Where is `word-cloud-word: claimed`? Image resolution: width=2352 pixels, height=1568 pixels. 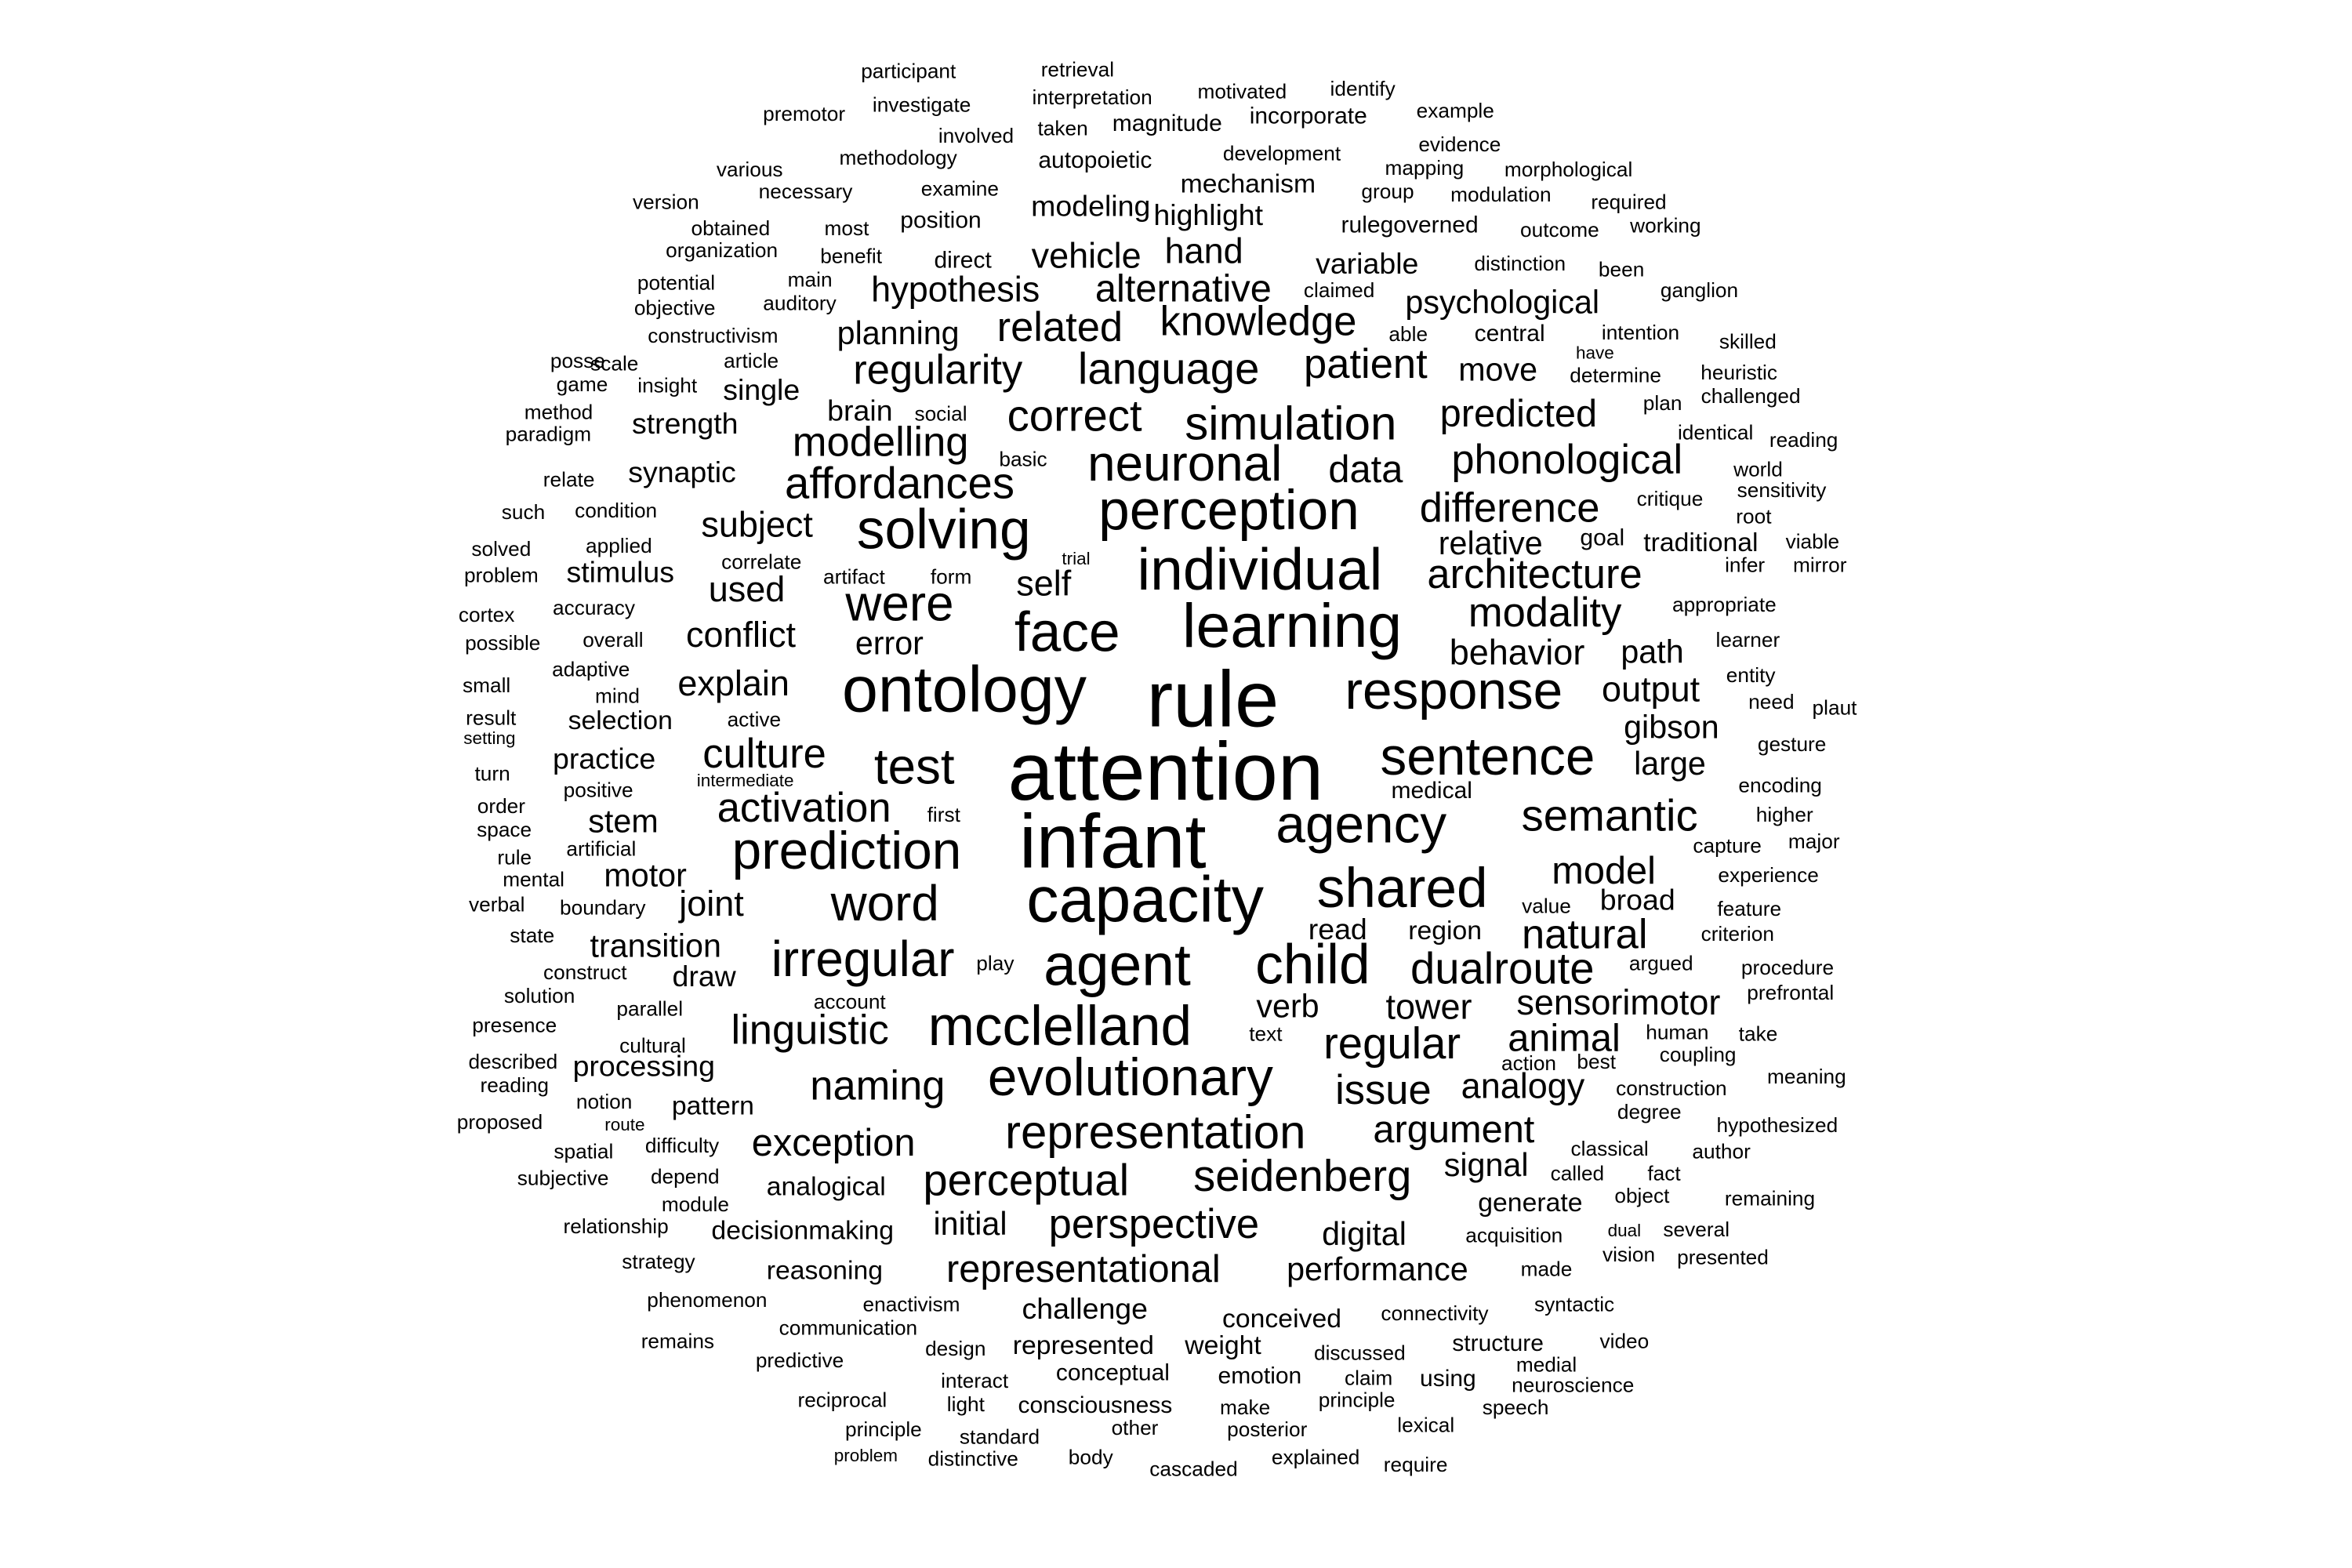
word-cloud-word: claimed is located at coordinates (1339, 290).